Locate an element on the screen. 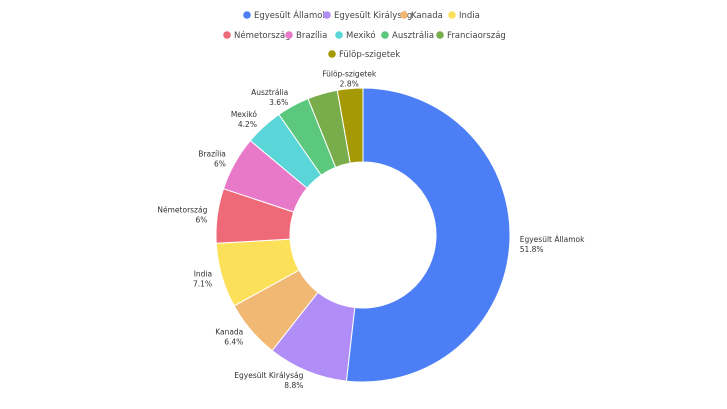  legend-item-nemetorszag: Németország is located at coordinates (257, 35).